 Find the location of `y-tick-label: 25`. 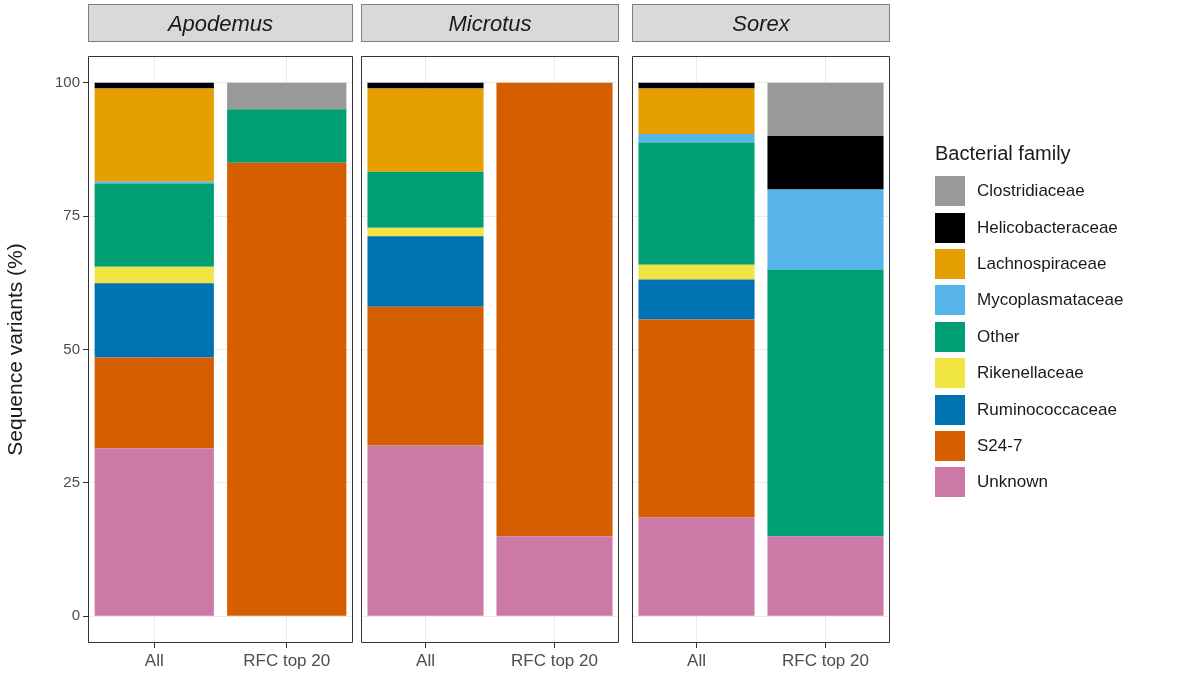

y-tick-label: 25 is located at coordinates (71, 482).